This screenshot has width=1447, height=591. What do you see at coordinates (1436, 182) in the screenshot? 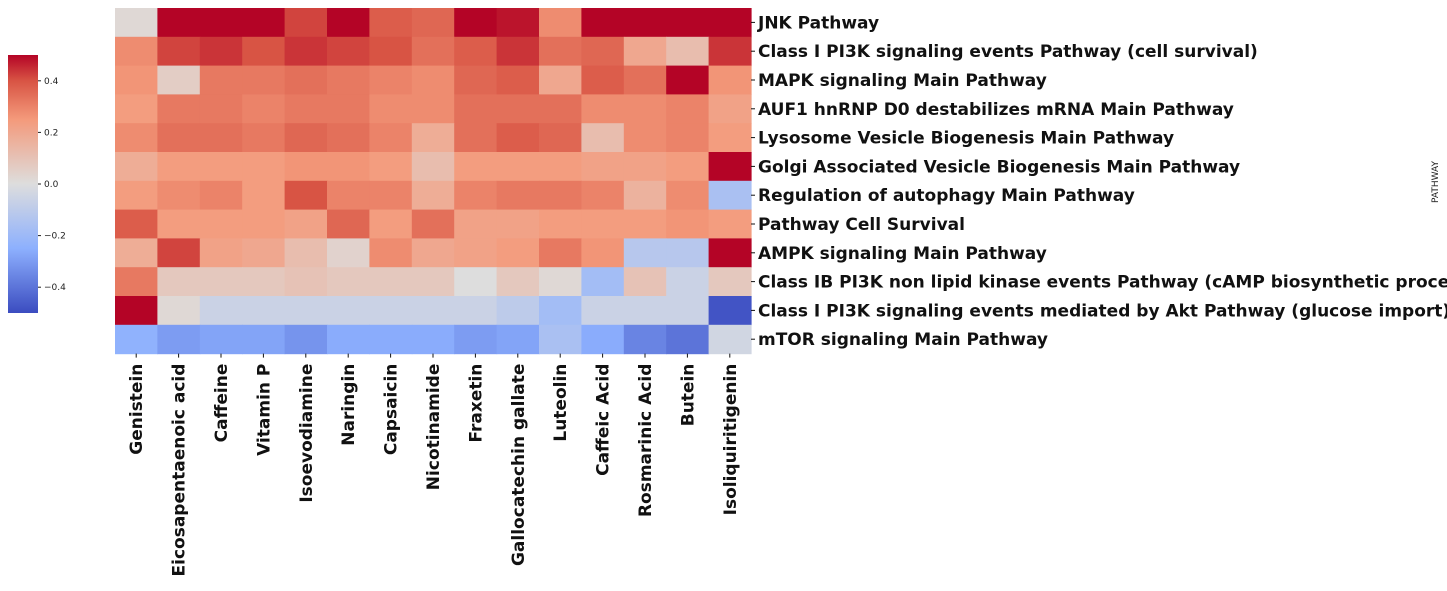
I see `side-axis-label: PATHWAY` at bounding box center [1436, 182].